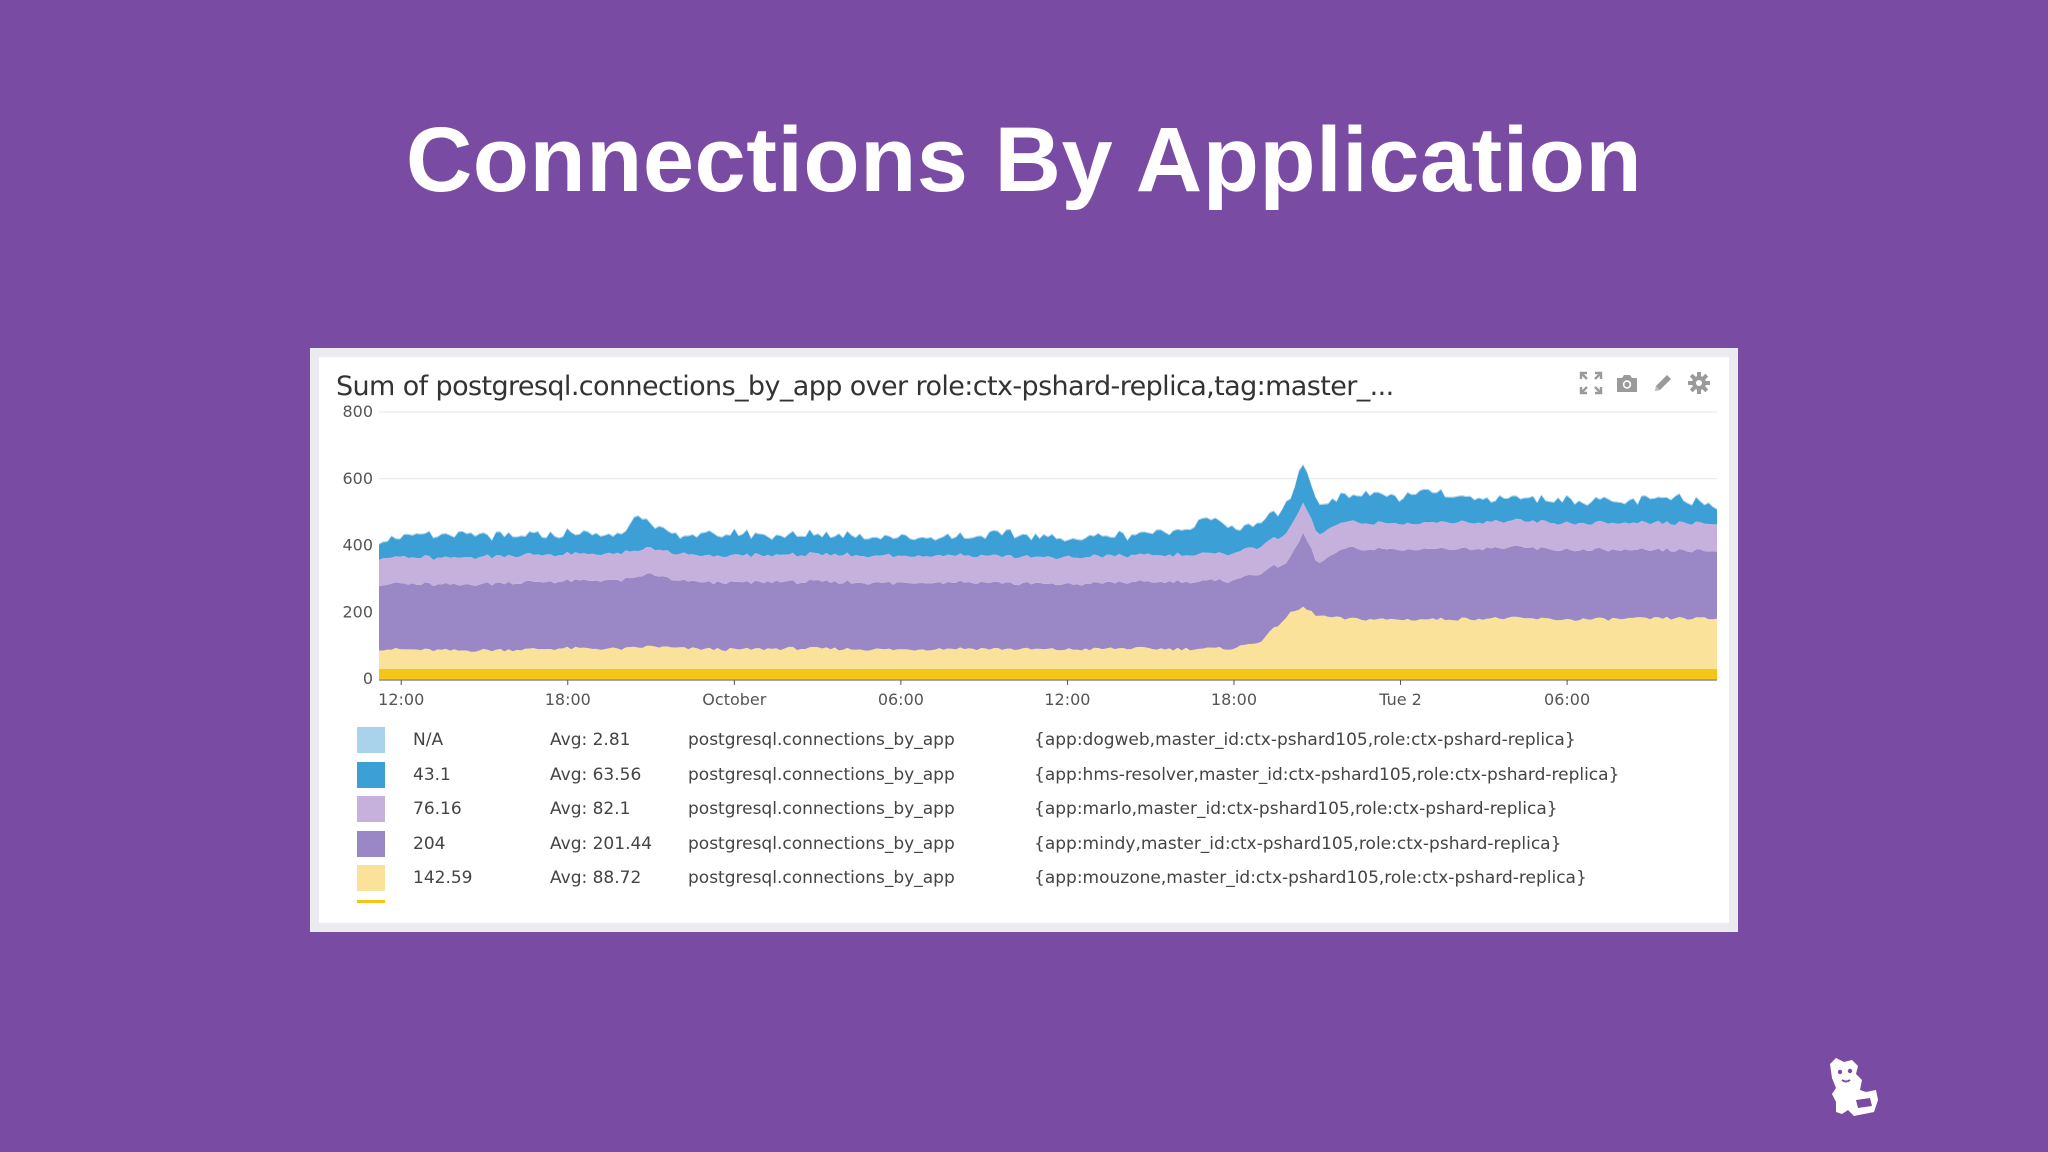  What do you see at coordinates (443, 878) in the screenshot?
I see `legend-value: 142.59` at bounding box center [443, 878].